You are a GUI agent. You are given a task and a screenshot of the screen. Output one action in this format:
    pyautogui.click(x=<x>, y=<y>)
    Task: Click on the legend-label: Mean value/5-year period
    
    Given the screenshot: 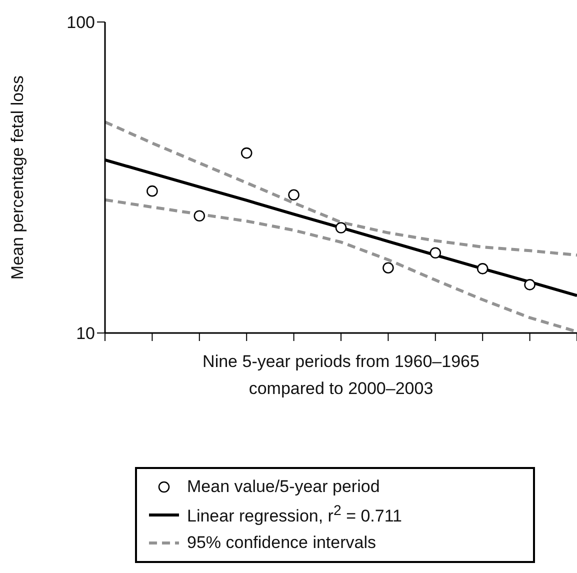 What is the action you would take?
    pyautogui.click(x=283, y=487)
    